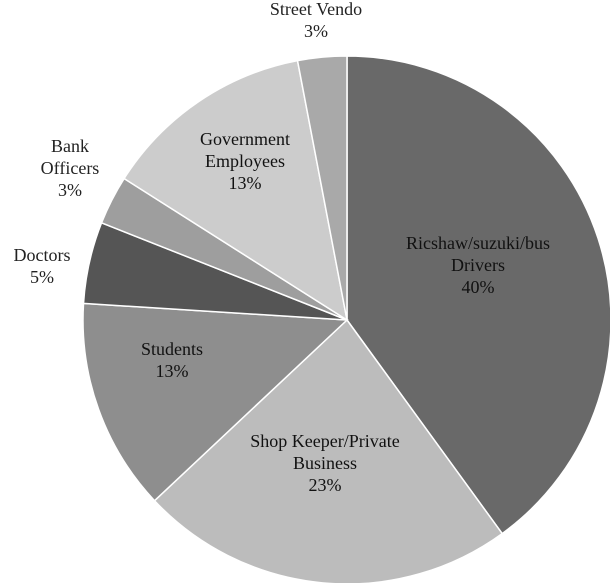 The width and height of the screenshot is (610, 583). I want to click on pie-slice-street-vendo, so click(322, 188).